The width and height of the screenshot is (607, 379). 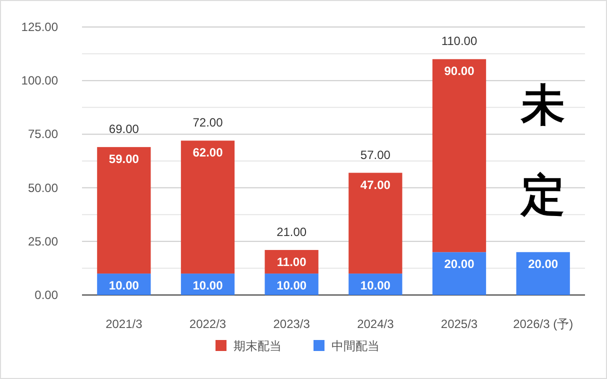 I want to click on y-tick-label: 75.00, so click(x=43, y=134).